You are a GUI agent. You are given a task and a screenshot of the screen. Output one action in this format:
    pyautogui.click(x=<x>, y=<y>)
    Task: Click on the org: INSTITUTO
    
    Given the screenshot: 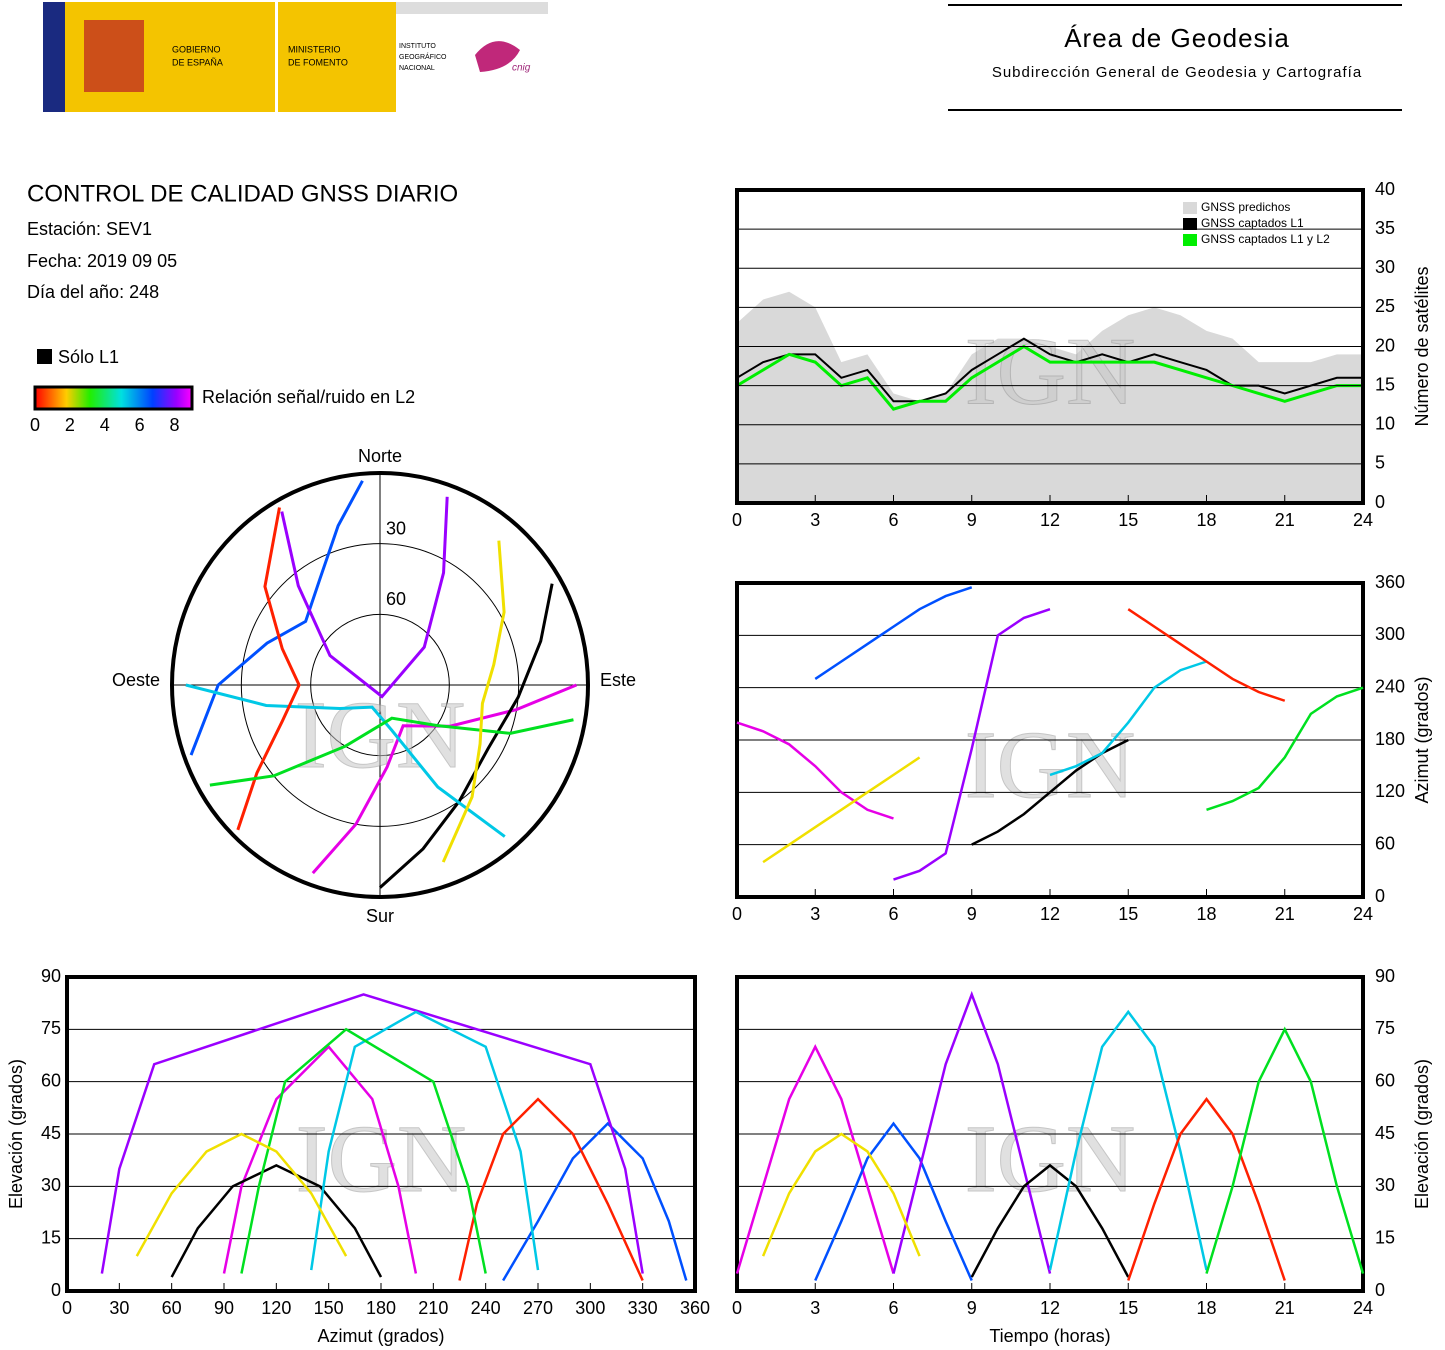 What is the action you would take?
    pyautogui.click(x=417, y=46)
    